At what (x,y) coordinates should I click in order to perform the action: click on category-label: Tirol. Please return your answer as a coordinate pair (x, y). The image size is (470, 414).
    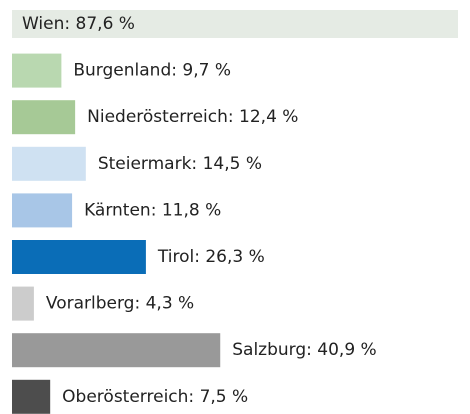
    Looking at the image, I should click on (175, 257).